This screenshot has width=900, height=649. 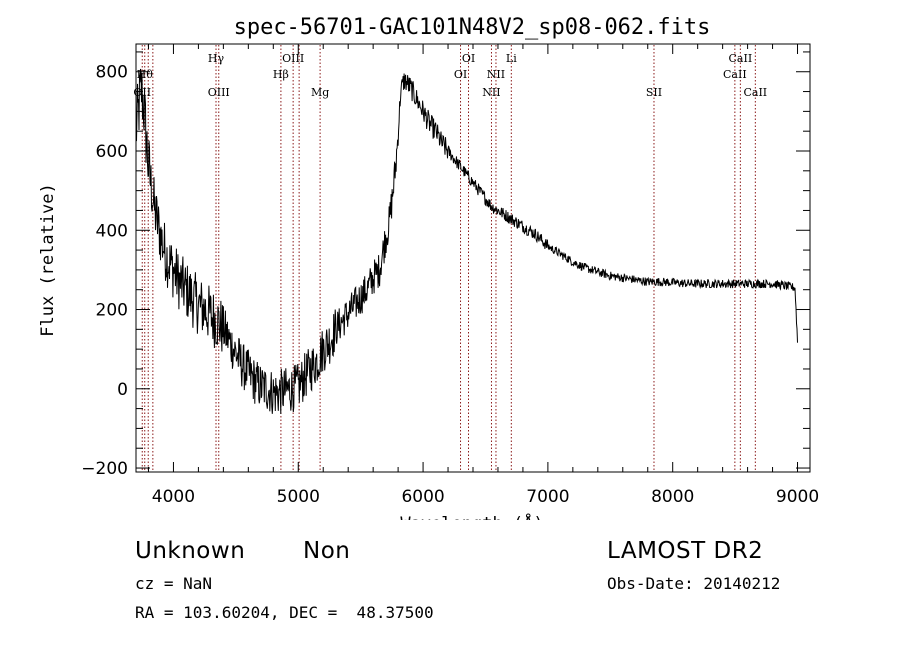 What do you see at coordinates (320, 92) in the screenshot?
I see `emission-line-label: Mg` at bounding box center [320, 92].